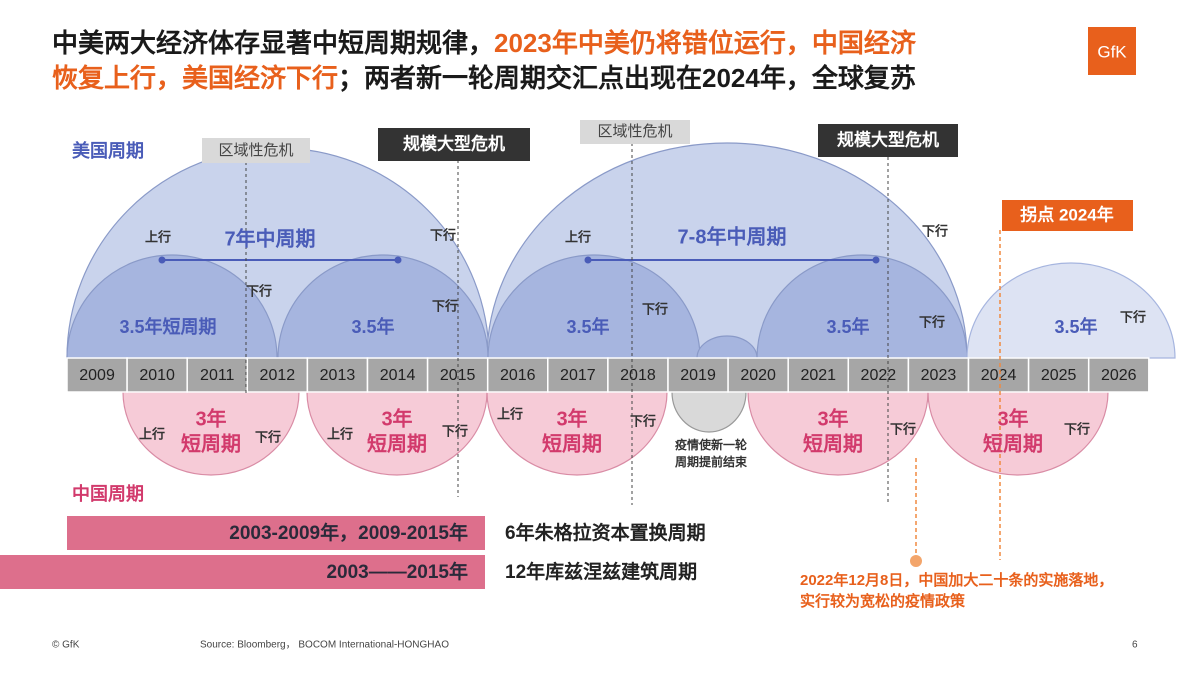 Image resolution: width=1190 pixels, height=674 pixels. I want to click on year: 2016, so click(518, 375).